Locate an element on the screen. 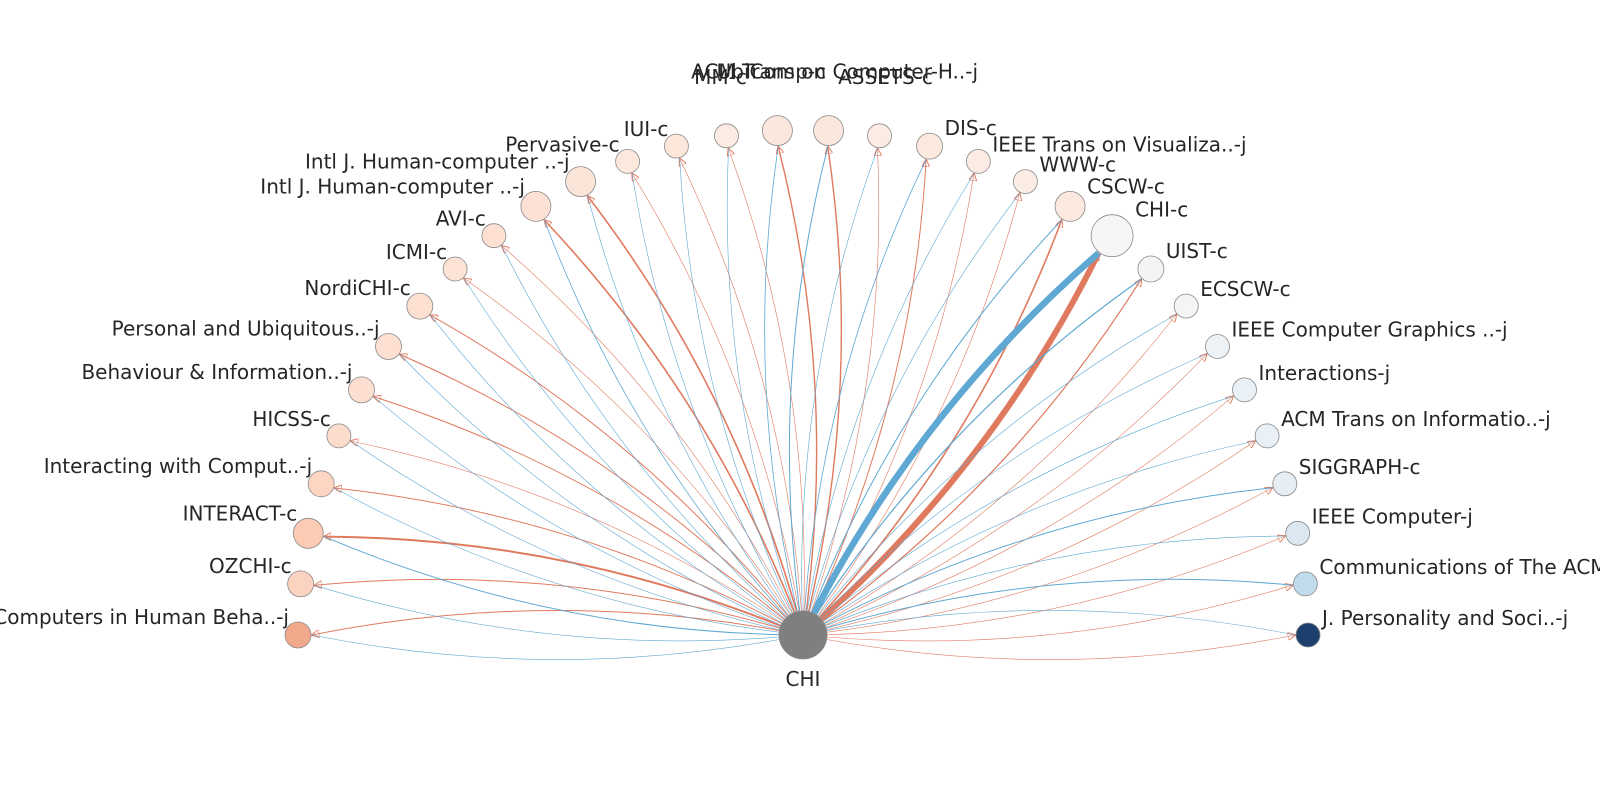 The height and width of the screenshot is (800, 1600). node-label-2: INTERACT-c is located at coordinates (240, 513).